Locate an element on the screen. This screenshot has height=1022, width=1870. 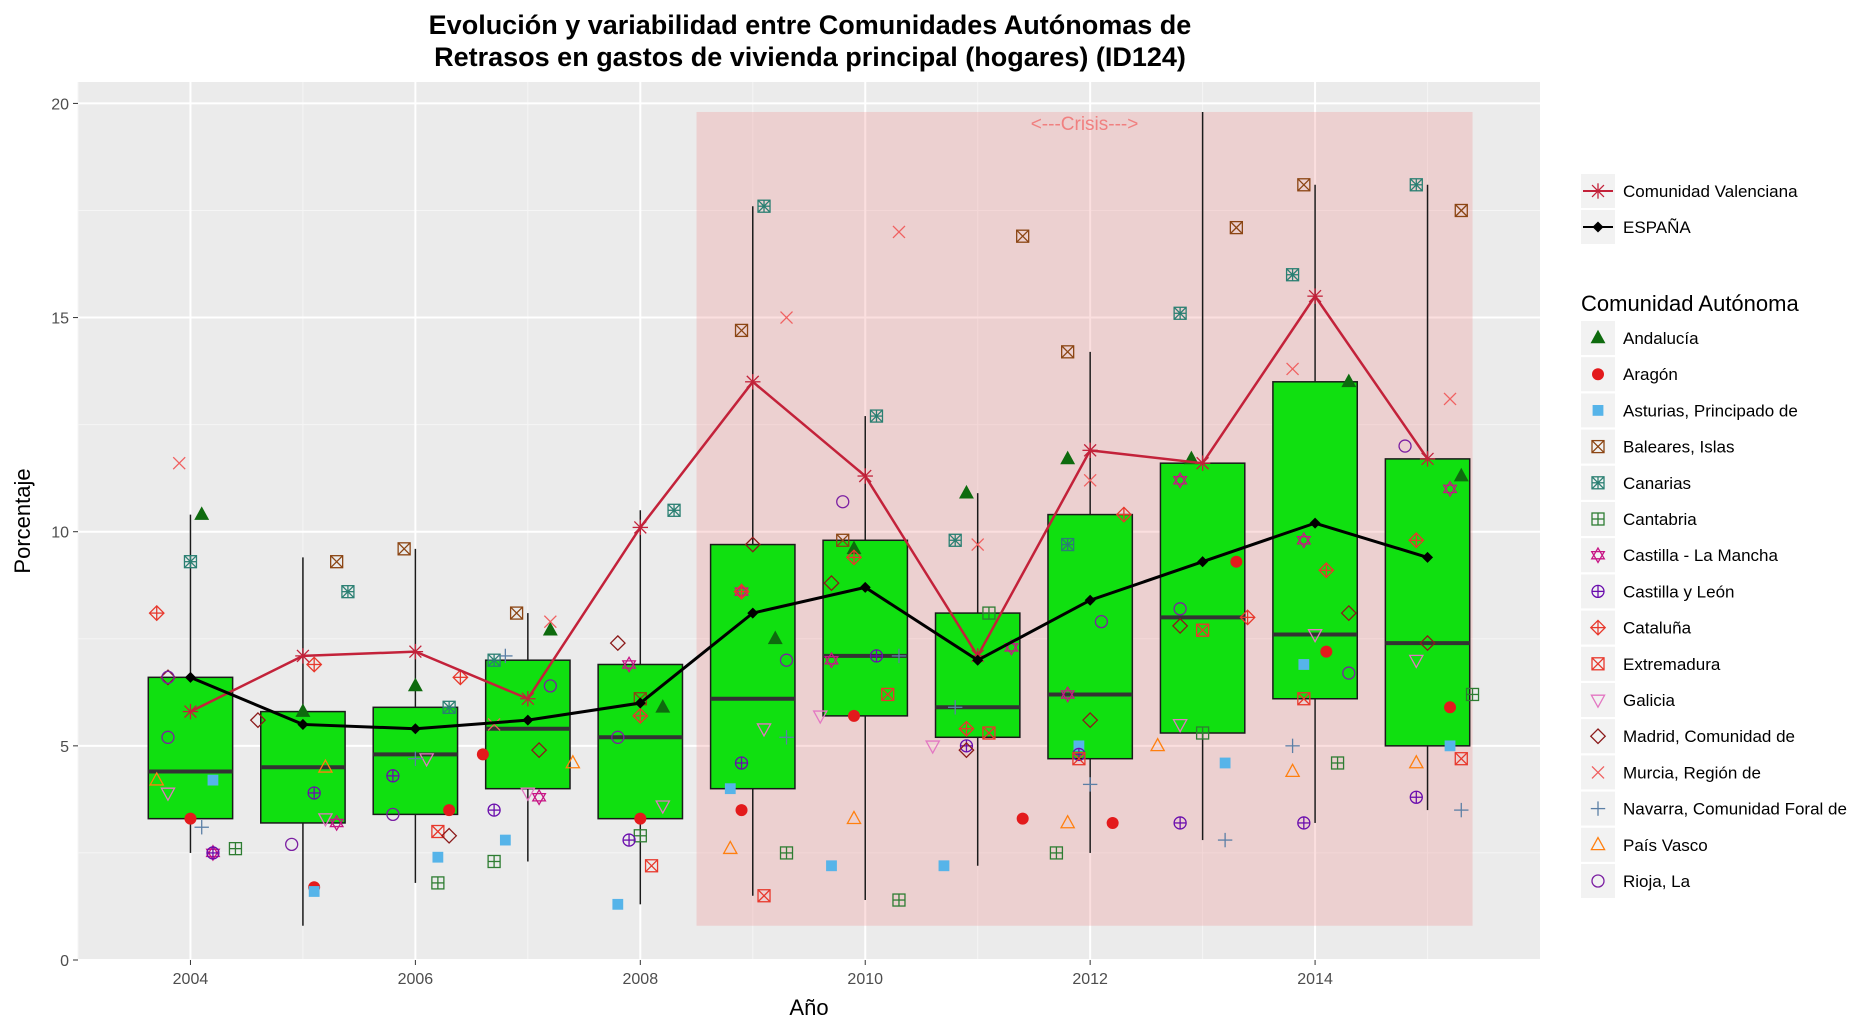
legend-title: Comunidad Autónoma is located at coordinates (1690, 303).